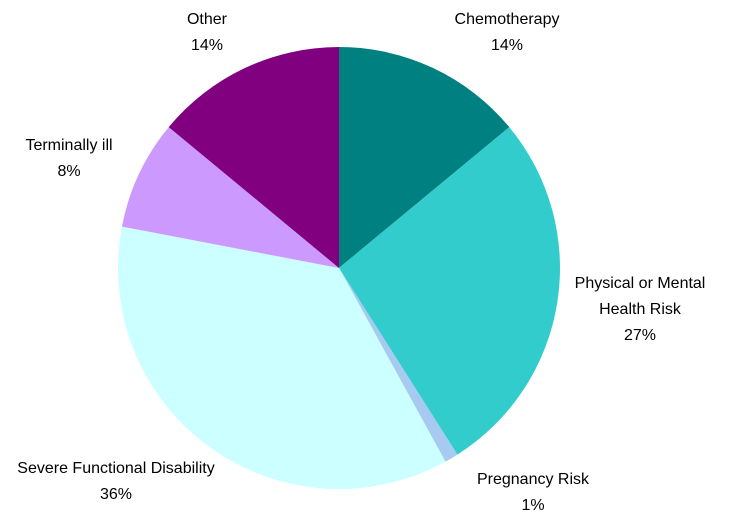  I want to click on category-name: Terminally ill, so click(69, 145).